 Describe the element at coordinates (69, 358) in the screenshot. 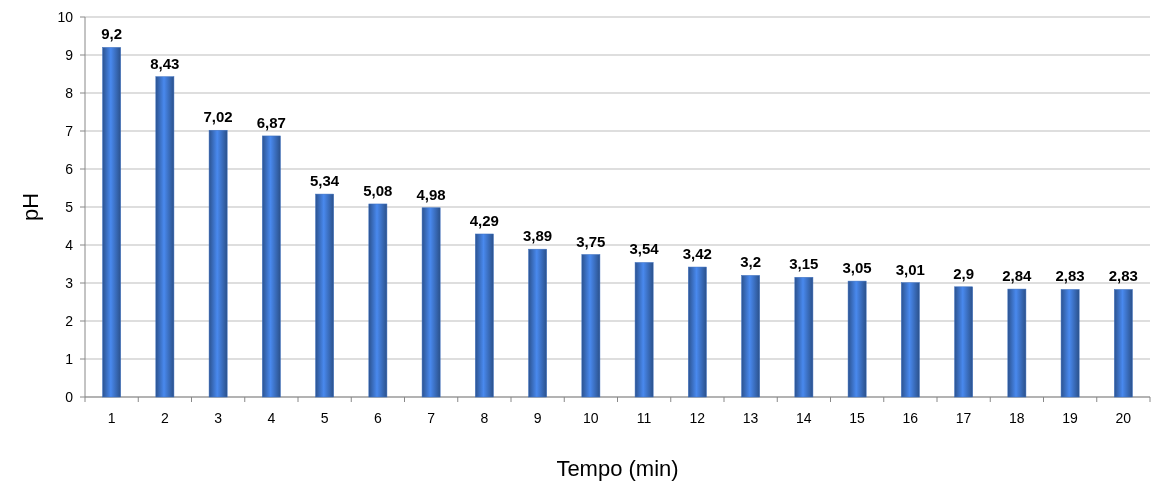

I see `y-tick-label: 1` at that location.